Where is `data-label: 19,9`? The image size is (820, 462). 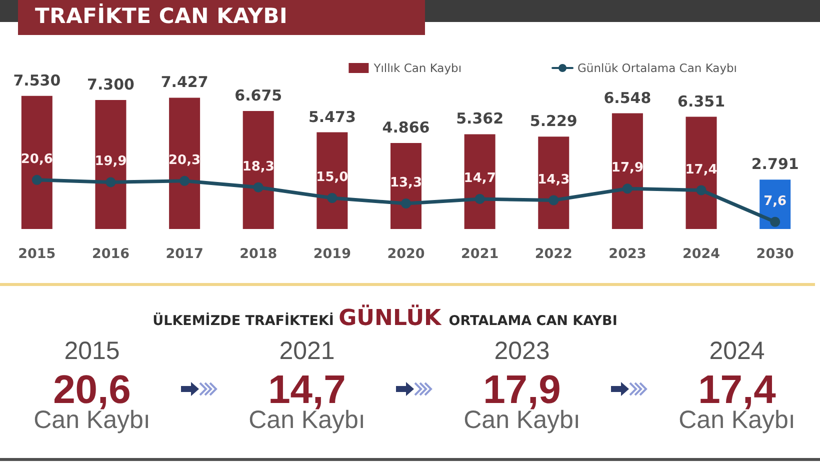
data-label: 19,9 is located at coordinates (110, 162).